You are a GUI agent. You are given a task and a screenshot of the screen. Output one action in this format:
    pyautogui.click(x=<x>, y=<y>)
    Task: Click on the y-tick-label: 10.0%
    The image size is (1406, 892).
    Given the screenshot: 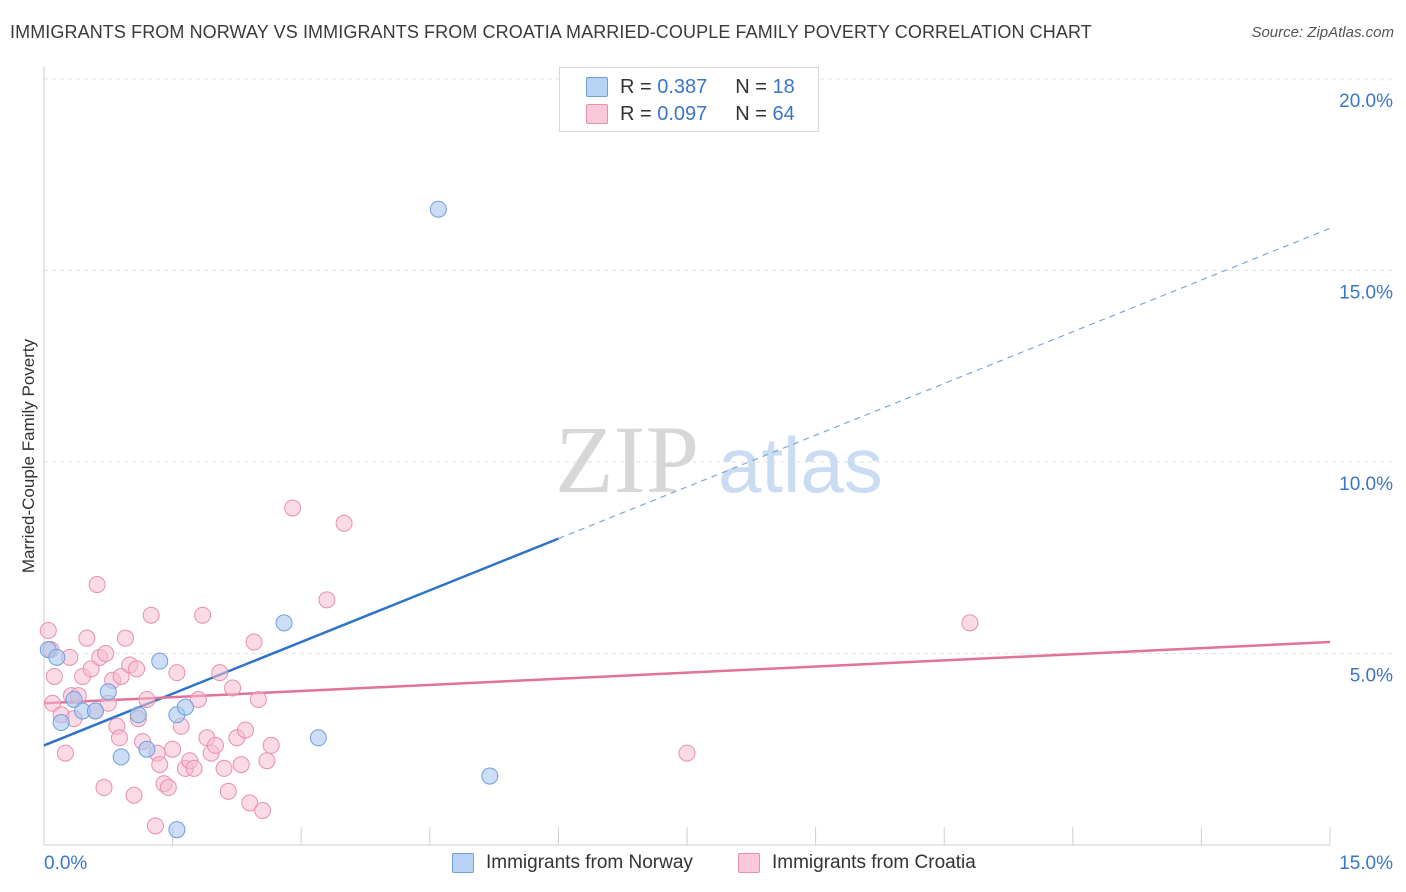 What is the action you would take?
    pyautogui.click(x=1366, y=484)
    